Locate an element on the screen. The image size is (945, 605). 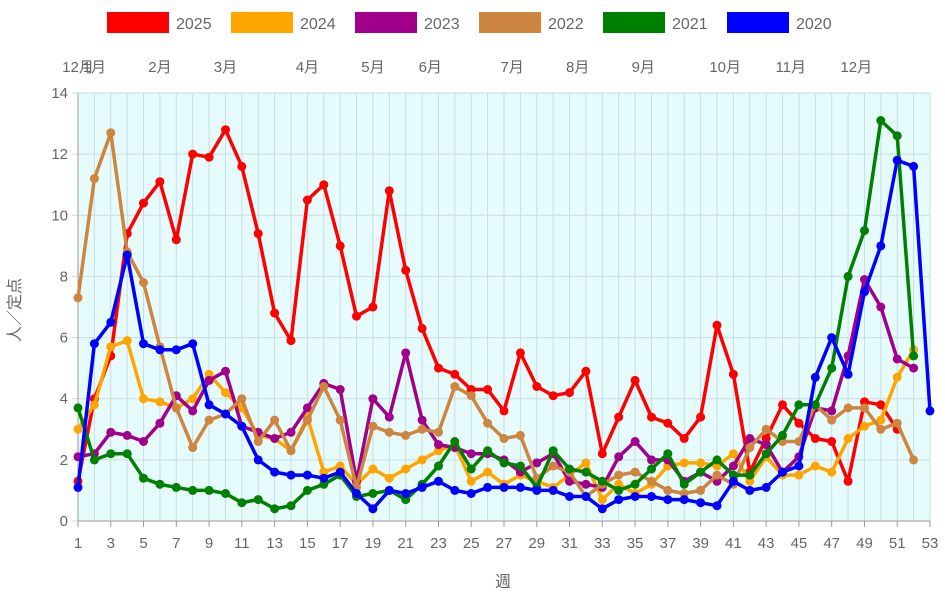
legend-item-2021: 2021 is located at coordinates (655, 22).